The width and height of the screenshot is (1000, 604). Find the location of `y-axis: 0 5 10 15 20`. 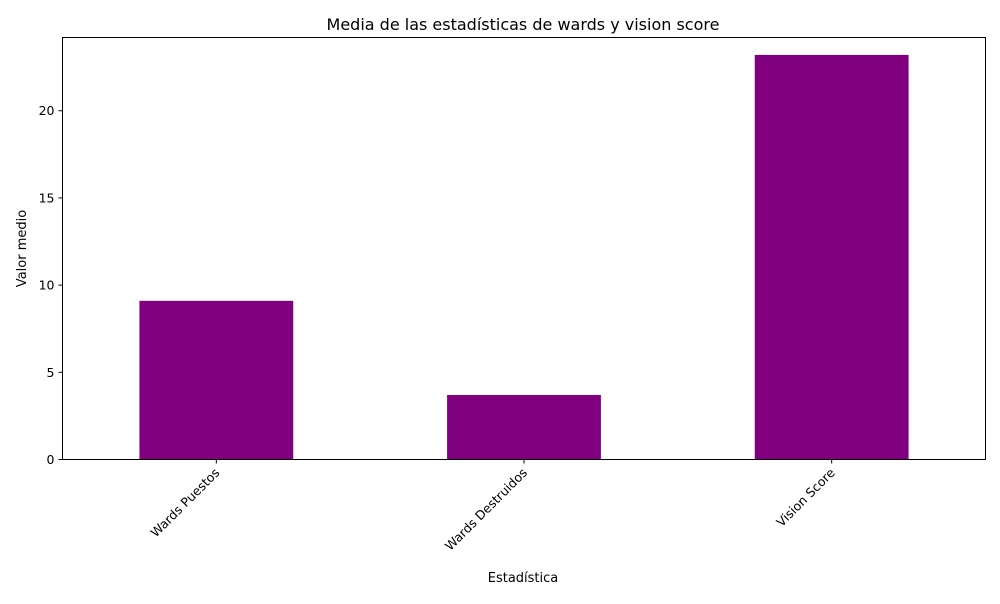

y-axis: 0 5 10 15 20 is located at coordinates (51, 285).